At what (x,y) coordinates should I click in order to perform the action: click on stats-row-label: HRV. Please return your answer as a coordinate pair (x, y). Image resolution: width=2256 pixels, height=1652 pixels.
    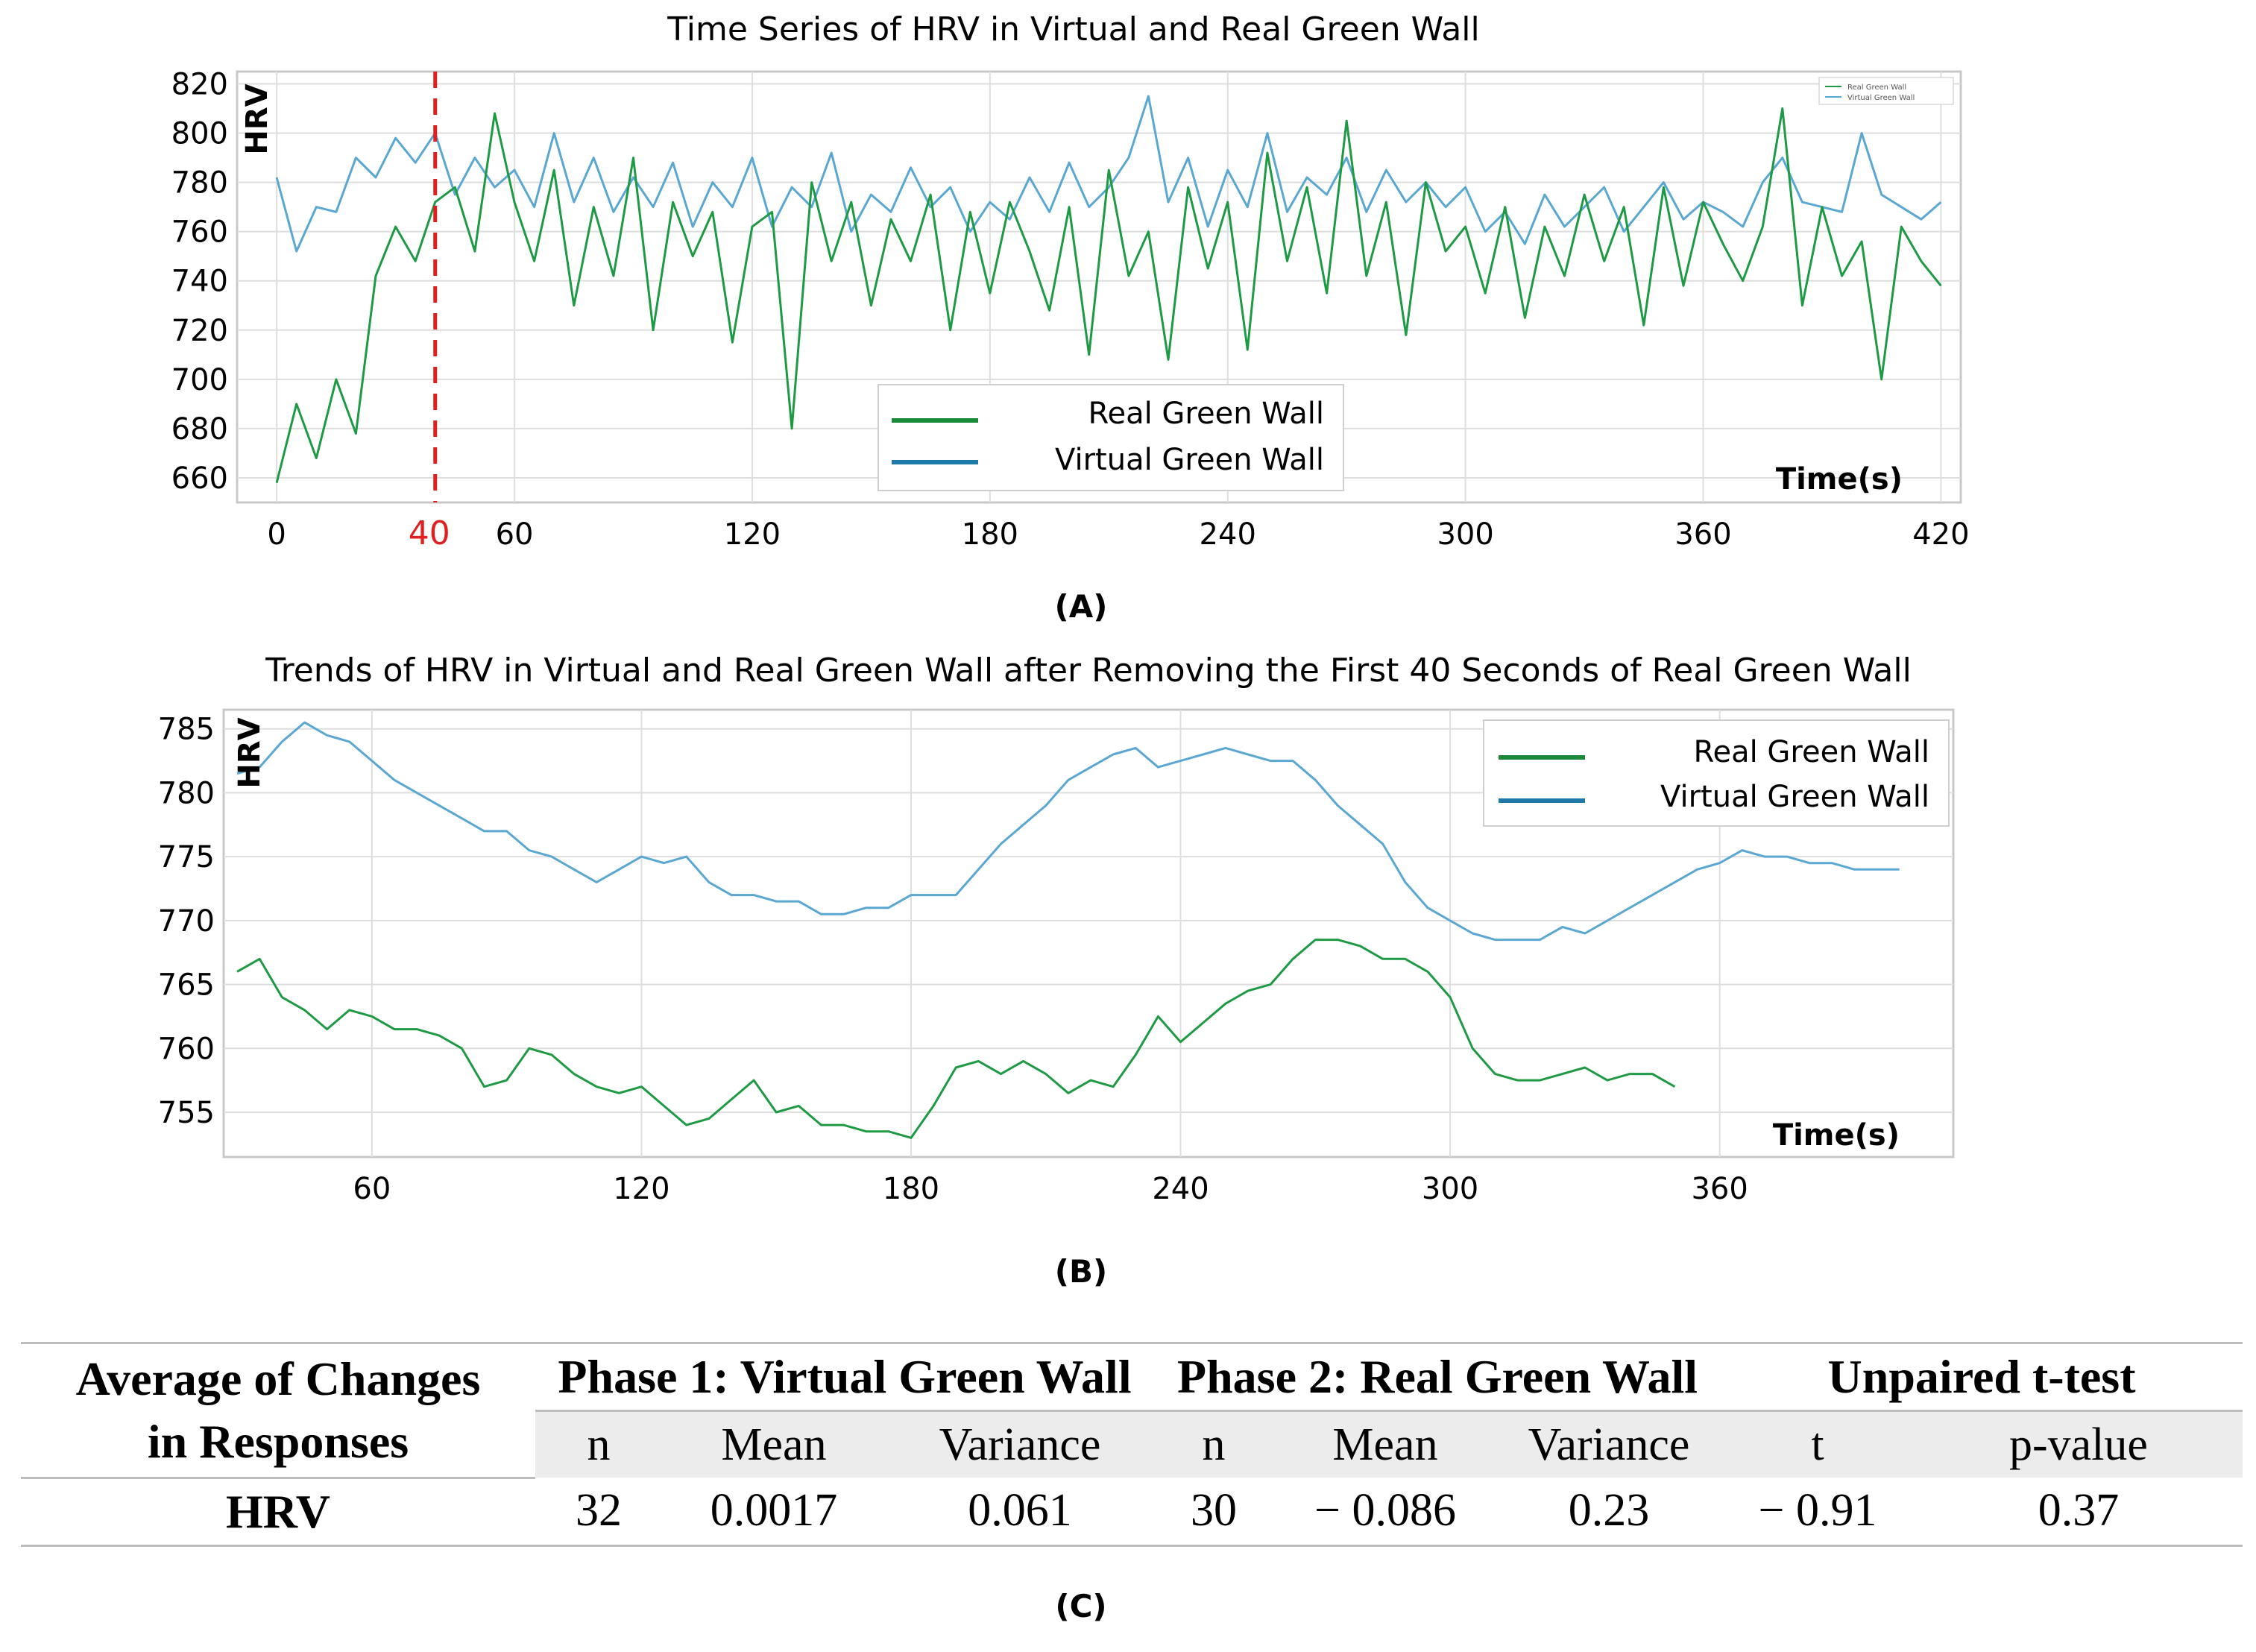
    Looking at the image, I should click on (278, 1511).